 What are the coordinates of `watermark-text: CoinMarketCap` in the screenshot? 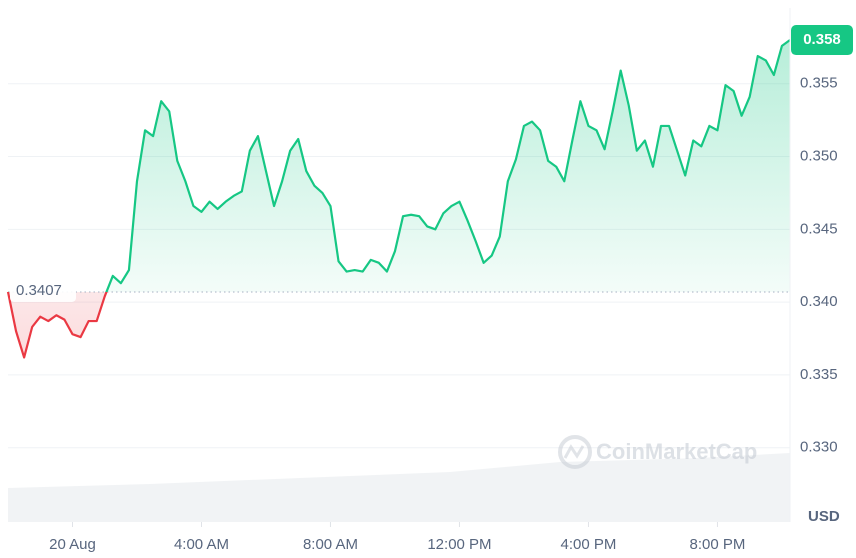 It's located at (676, 451).